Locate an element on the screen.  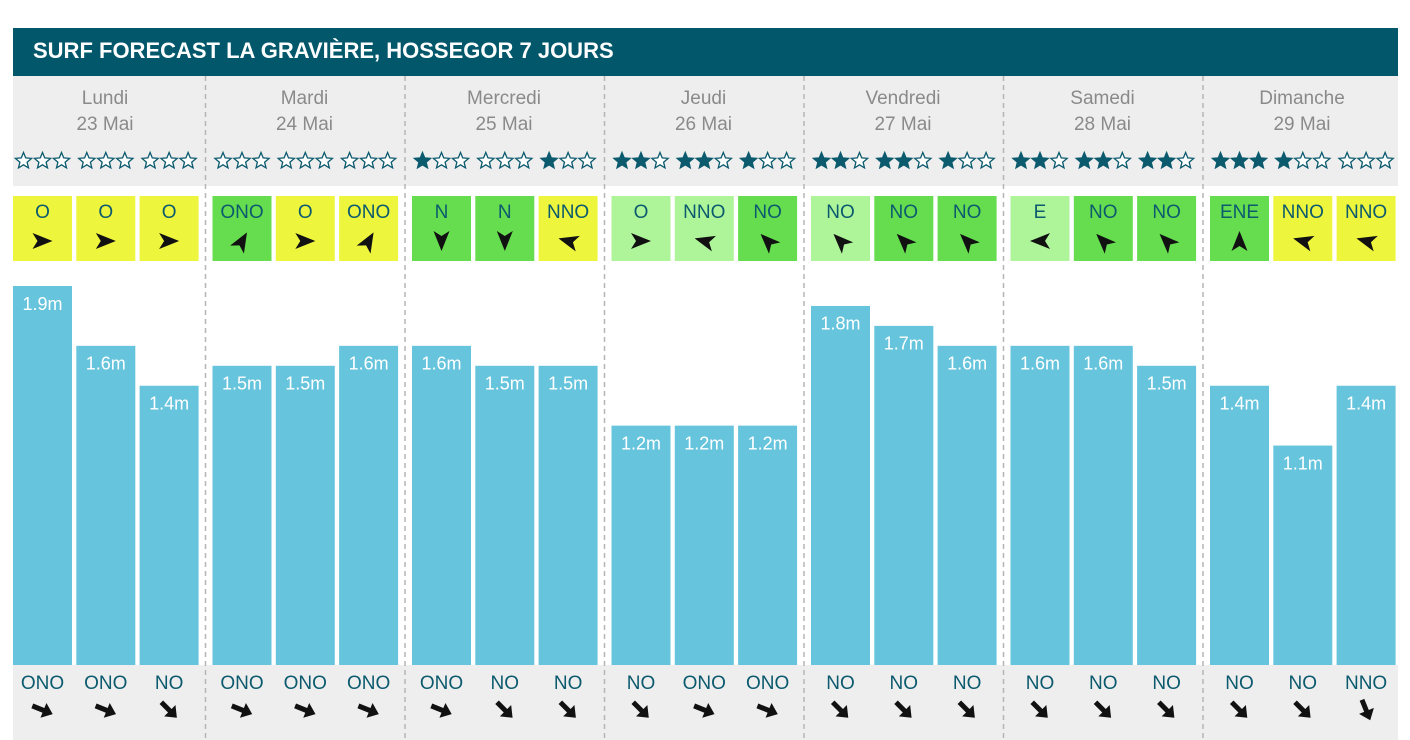
wave-label: 1.9m is located at coordinates (42, 304).